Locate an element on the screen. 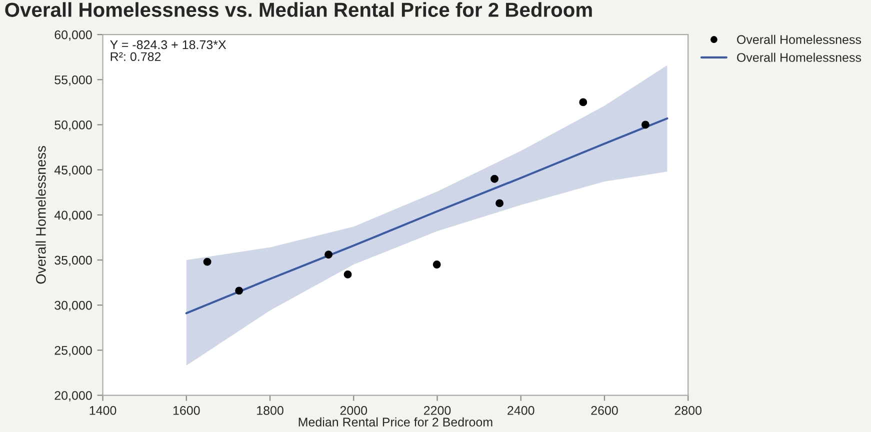  x-tick-label: 1400 is located at coordinates (103, 410).